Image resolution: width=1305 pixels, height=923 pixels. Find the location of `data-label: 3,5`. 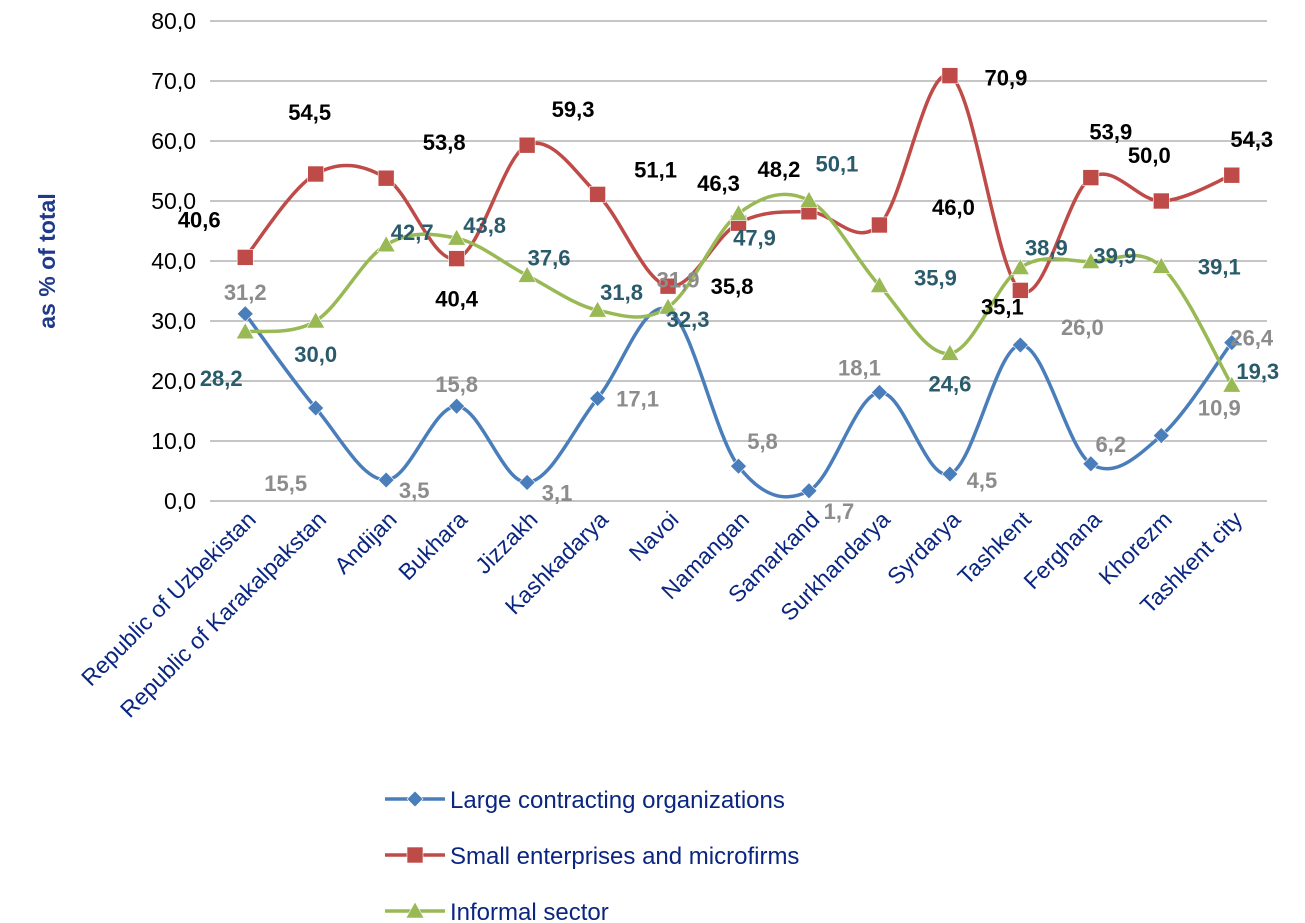

data-label: 3,5 is located at coordinates (414, 490).